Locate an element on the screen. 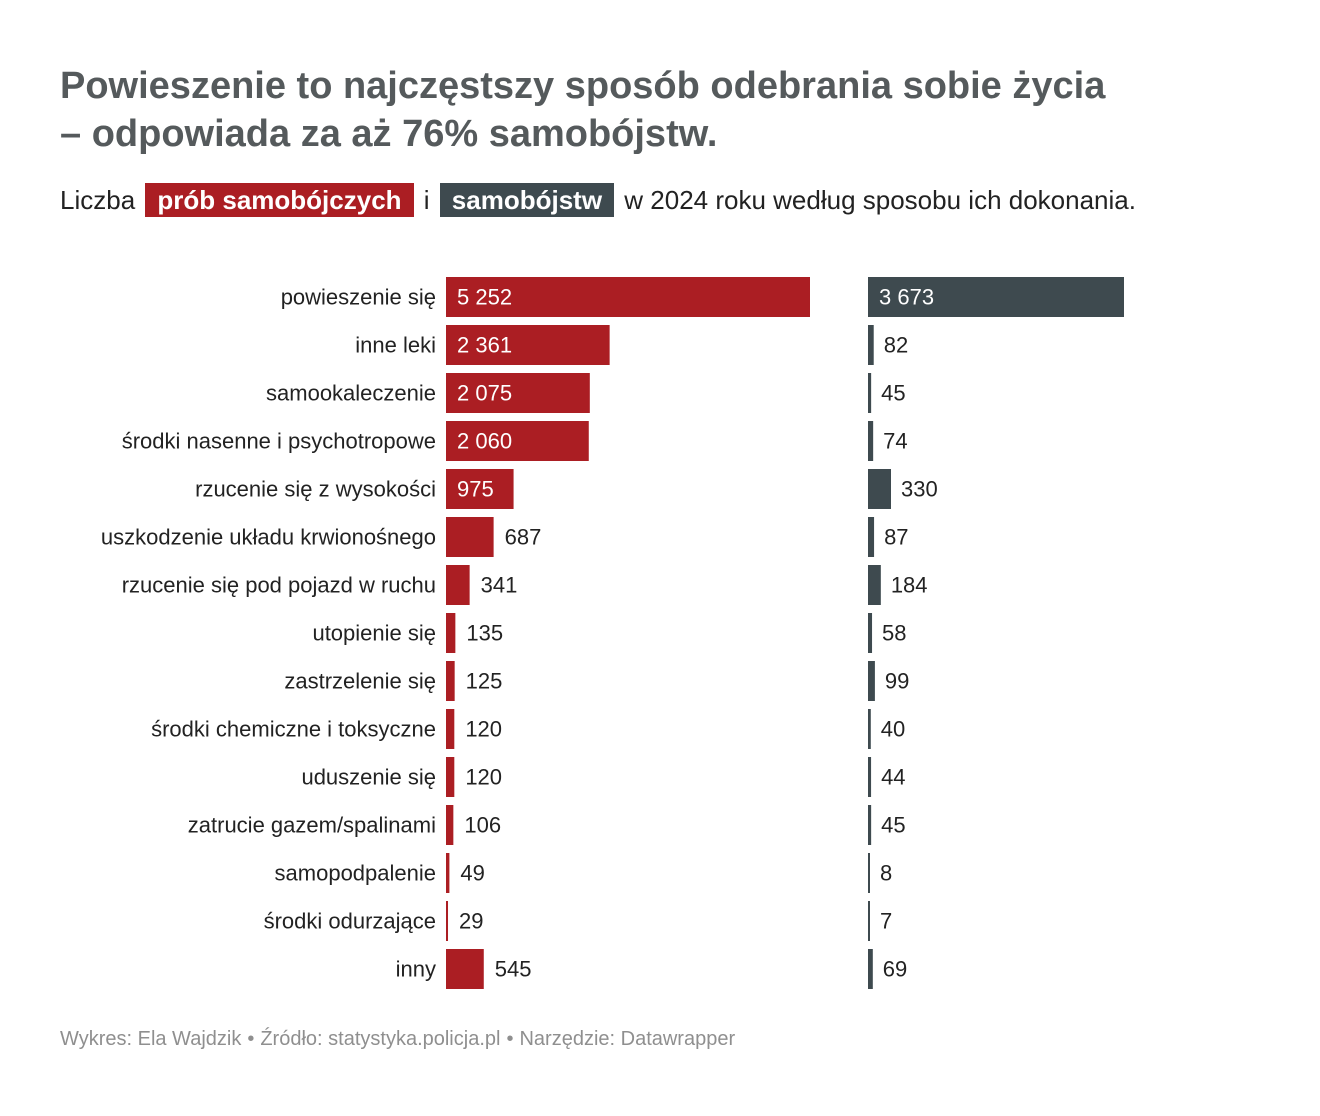 The width and height of the screenshot is (1320, 1116). value-label-attempts: 2 361 is located at coordinates (484, 345).